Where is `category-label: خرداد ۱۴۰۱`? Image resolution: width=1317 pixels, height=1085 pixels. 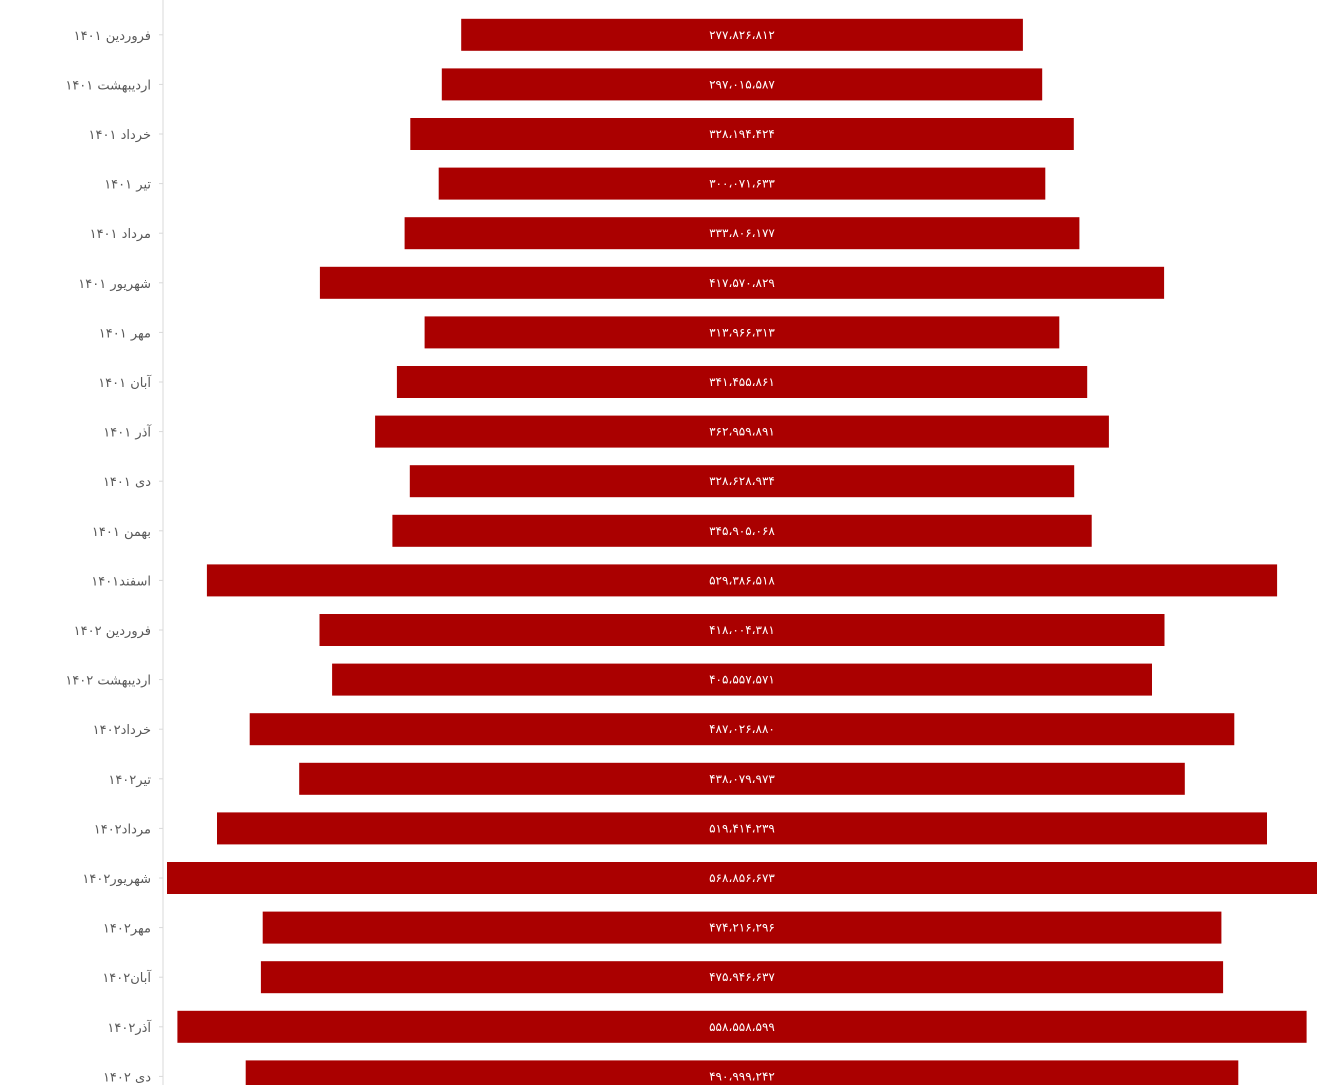
category-label: خرداد ۱۴۰۱ is located at coordinates (120, 135).